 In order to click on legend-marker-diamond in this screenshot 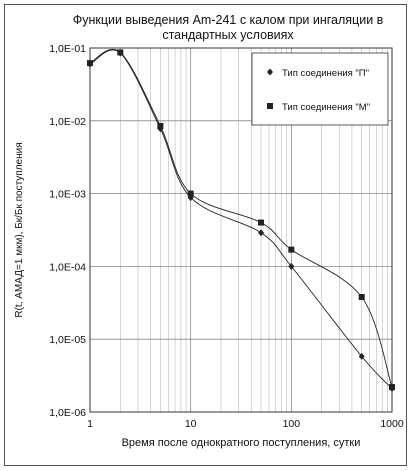, I will do `click(270, 72)`.